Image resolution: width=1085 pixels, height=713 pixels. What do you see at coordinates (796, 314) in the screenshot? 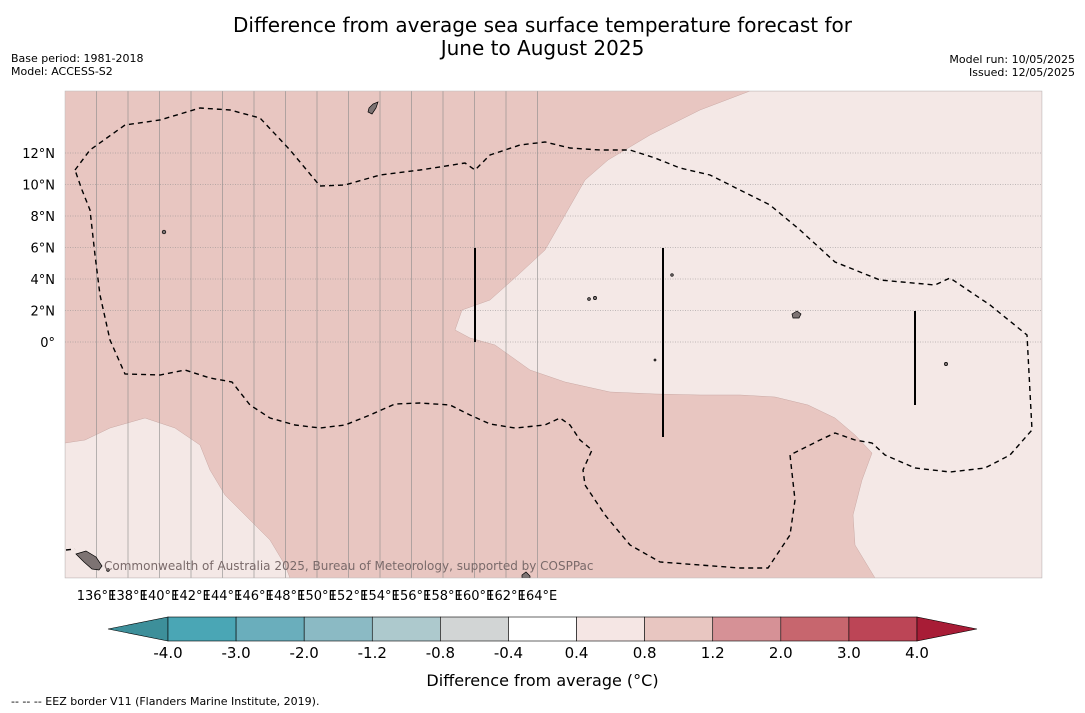
I see `island-pohnpei` at bounding box center [796, 314].